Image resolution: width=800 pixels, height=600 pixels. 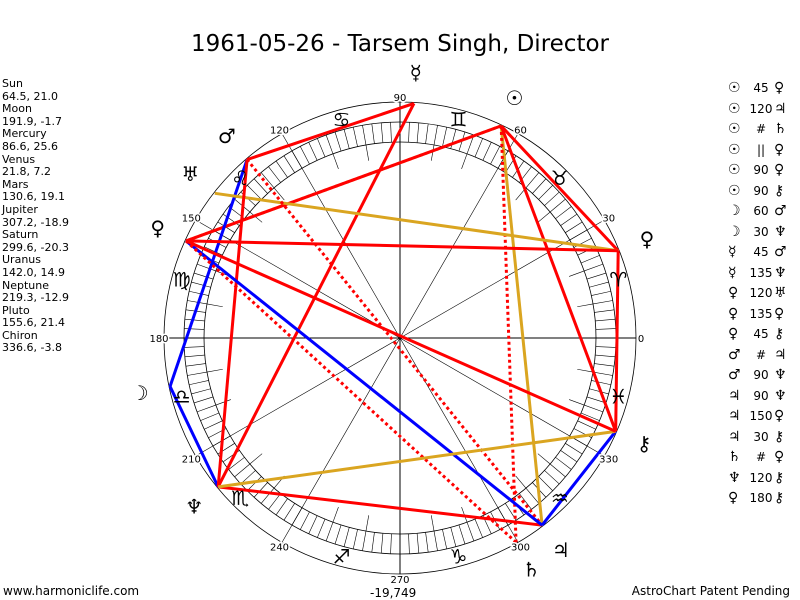 I want to click on aspect-row: ☉ || ♀, so click(x=757, y=150).